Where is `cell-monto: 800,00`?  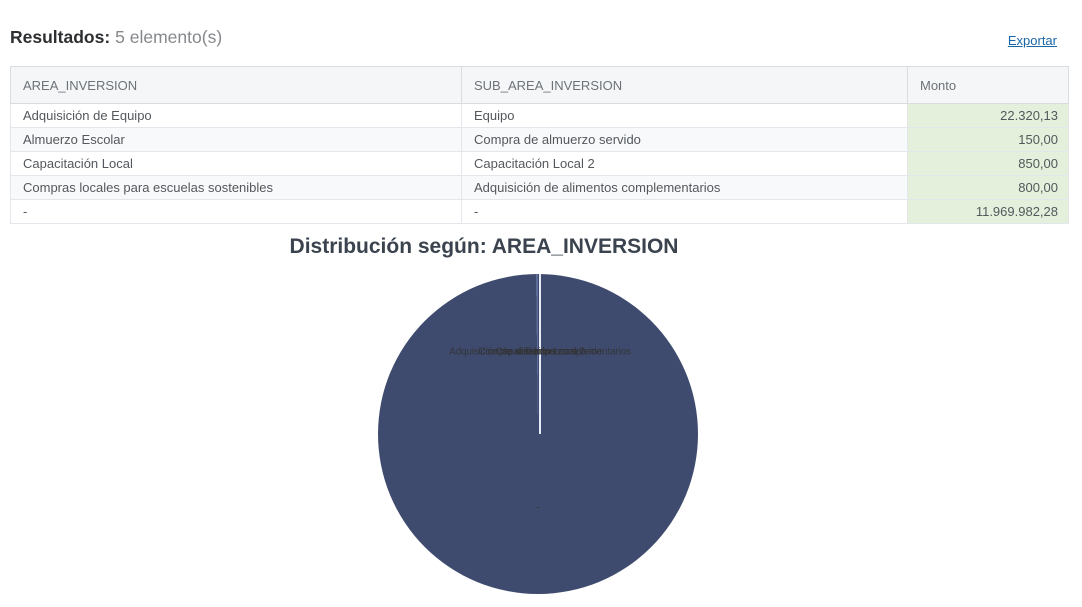 cell-monto: 800,00 is located at coordinates (988, 187).